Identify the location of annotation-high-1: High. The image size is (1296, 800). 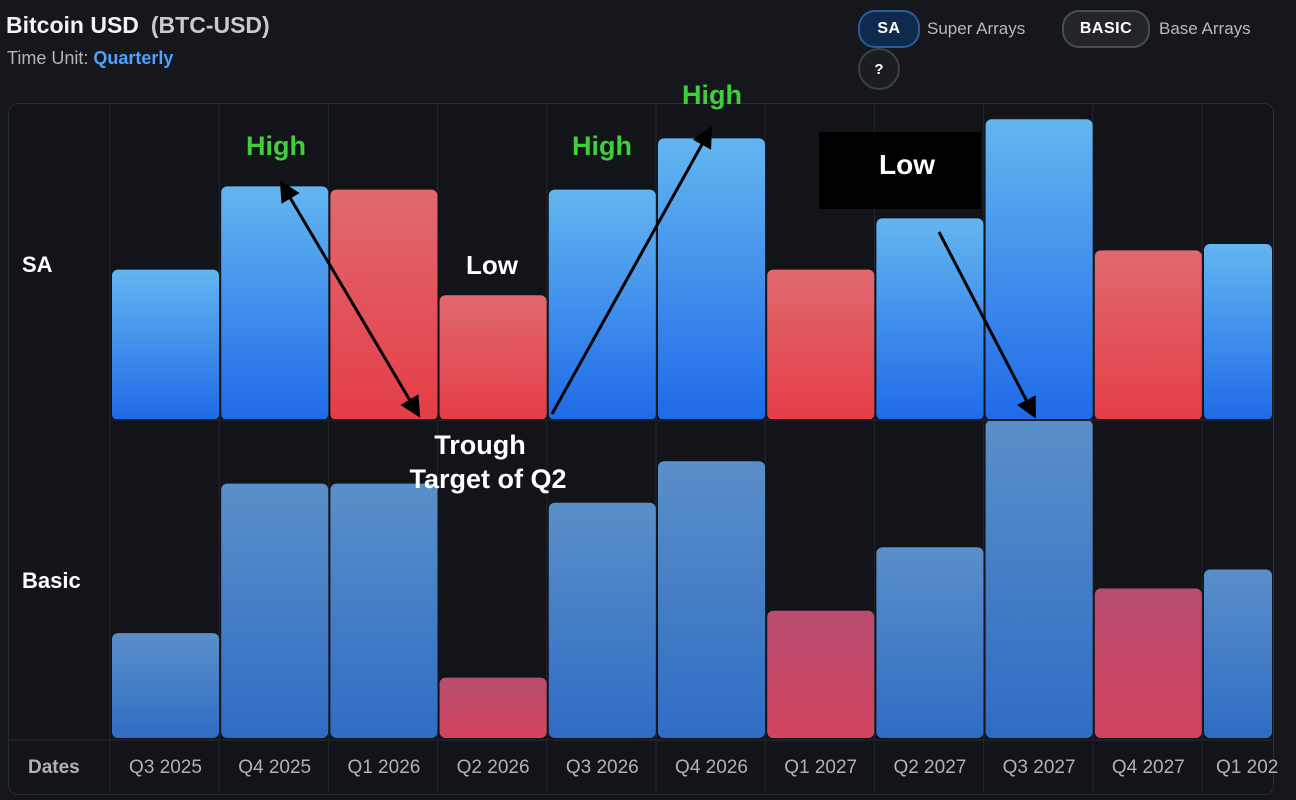
(276, 146).